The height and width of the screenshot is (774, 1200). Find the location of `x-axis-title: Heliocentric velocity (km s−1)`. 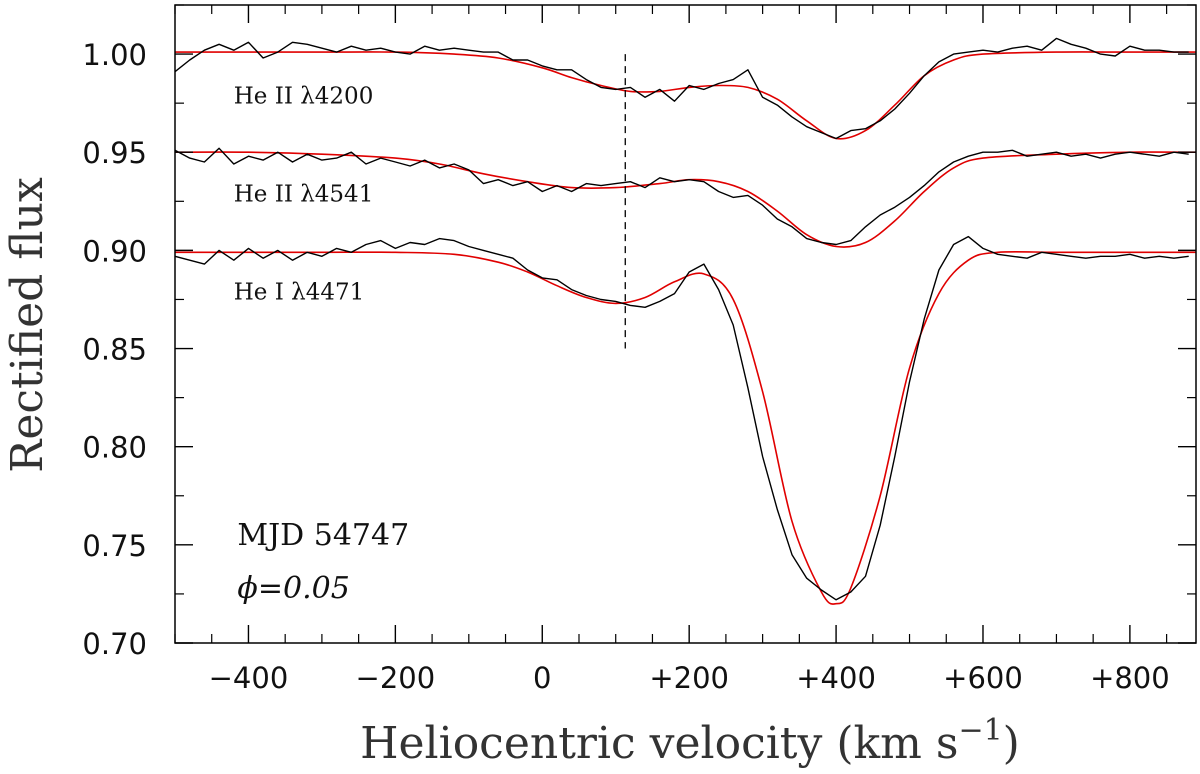

x-axis-title: Heliocentric velocity (km s−1) is located at coordinates (690, 741).